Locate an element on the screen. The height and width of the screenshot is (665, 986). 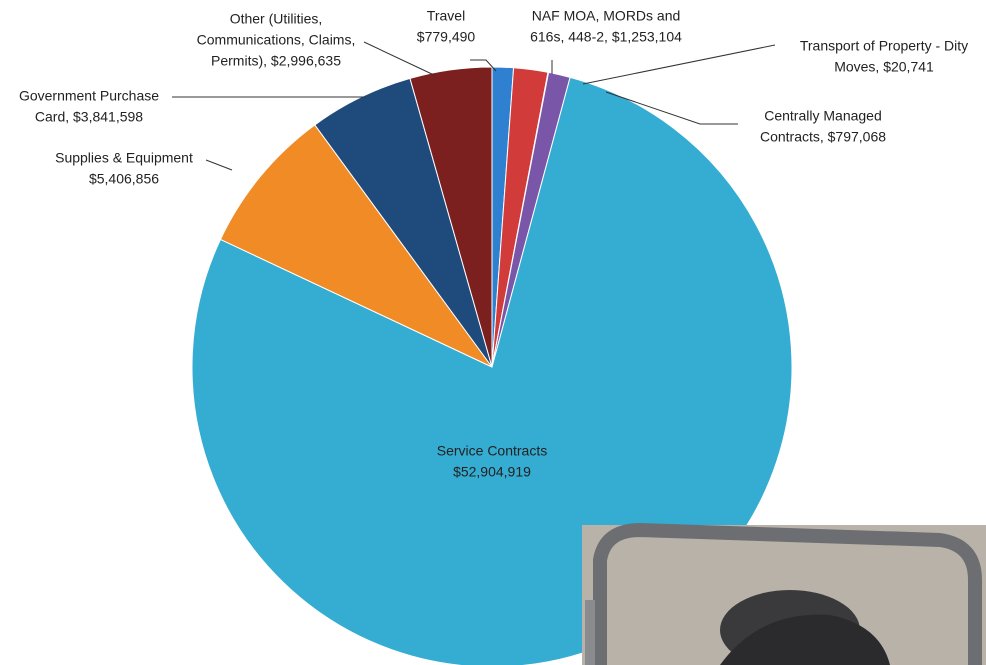
photo-overlay is located at coordinates (784, 593).